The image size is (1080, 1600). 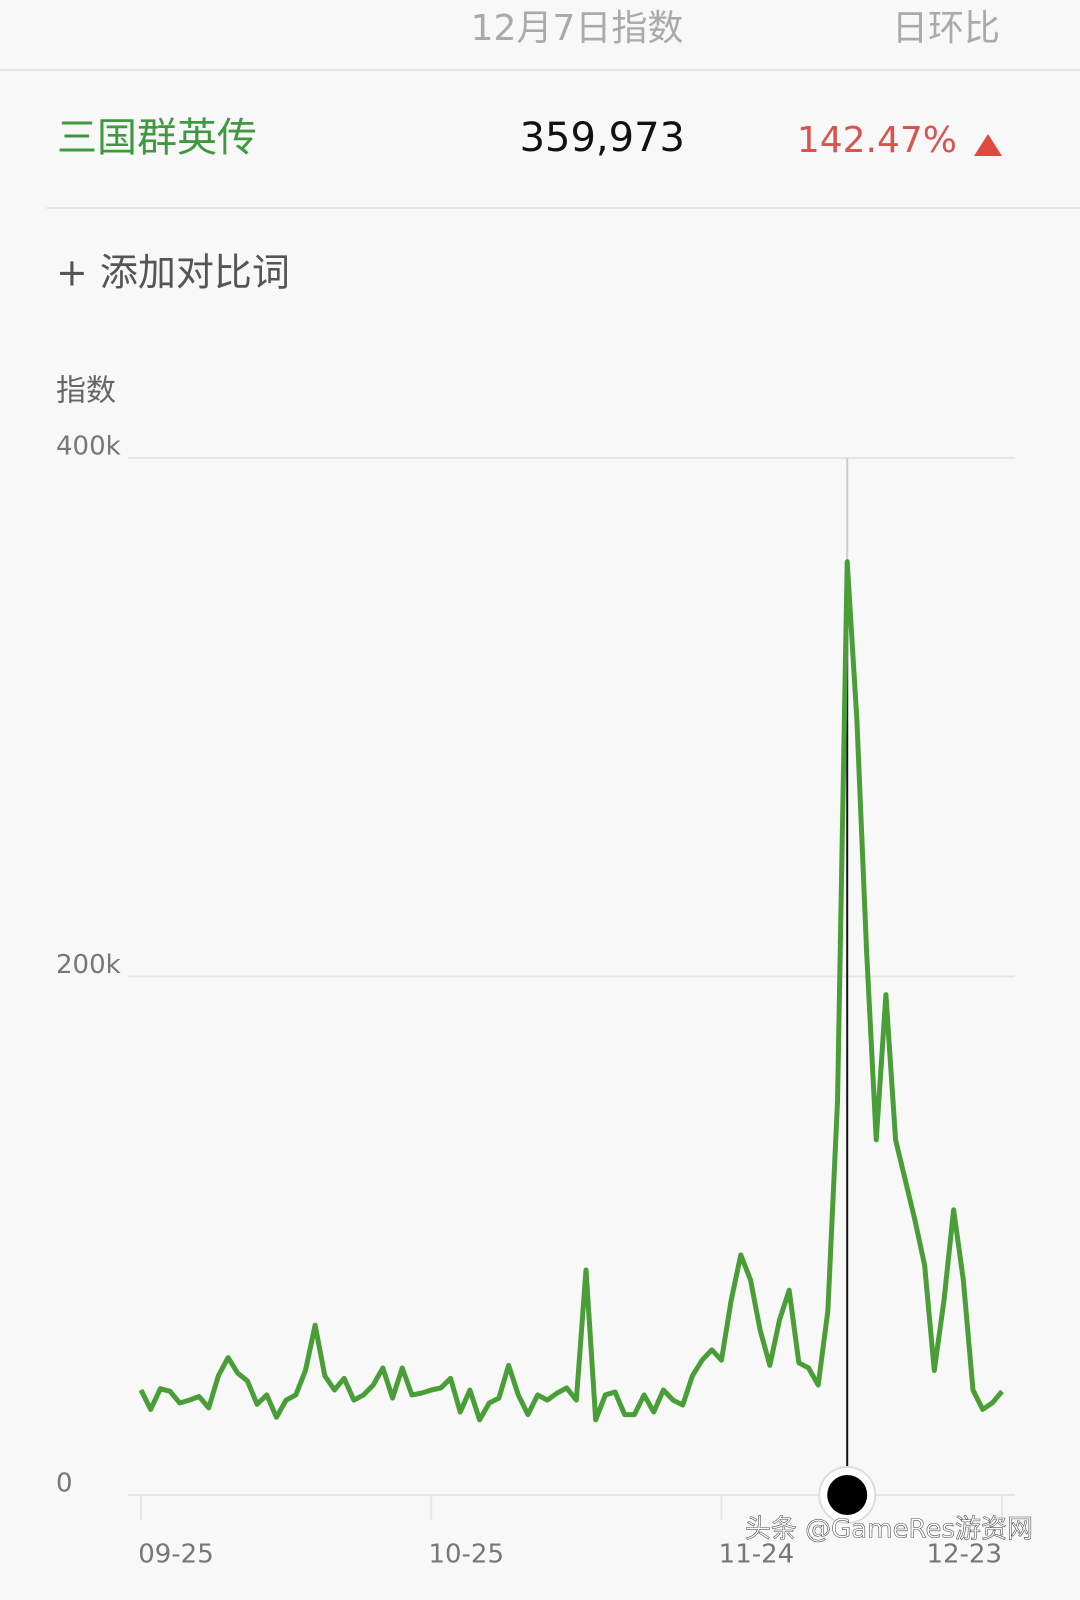 What do you see at coordinates (173, 273) in the screenshot?
I see `add-compare: + 添加对比词` at bounding box center [173, 273].